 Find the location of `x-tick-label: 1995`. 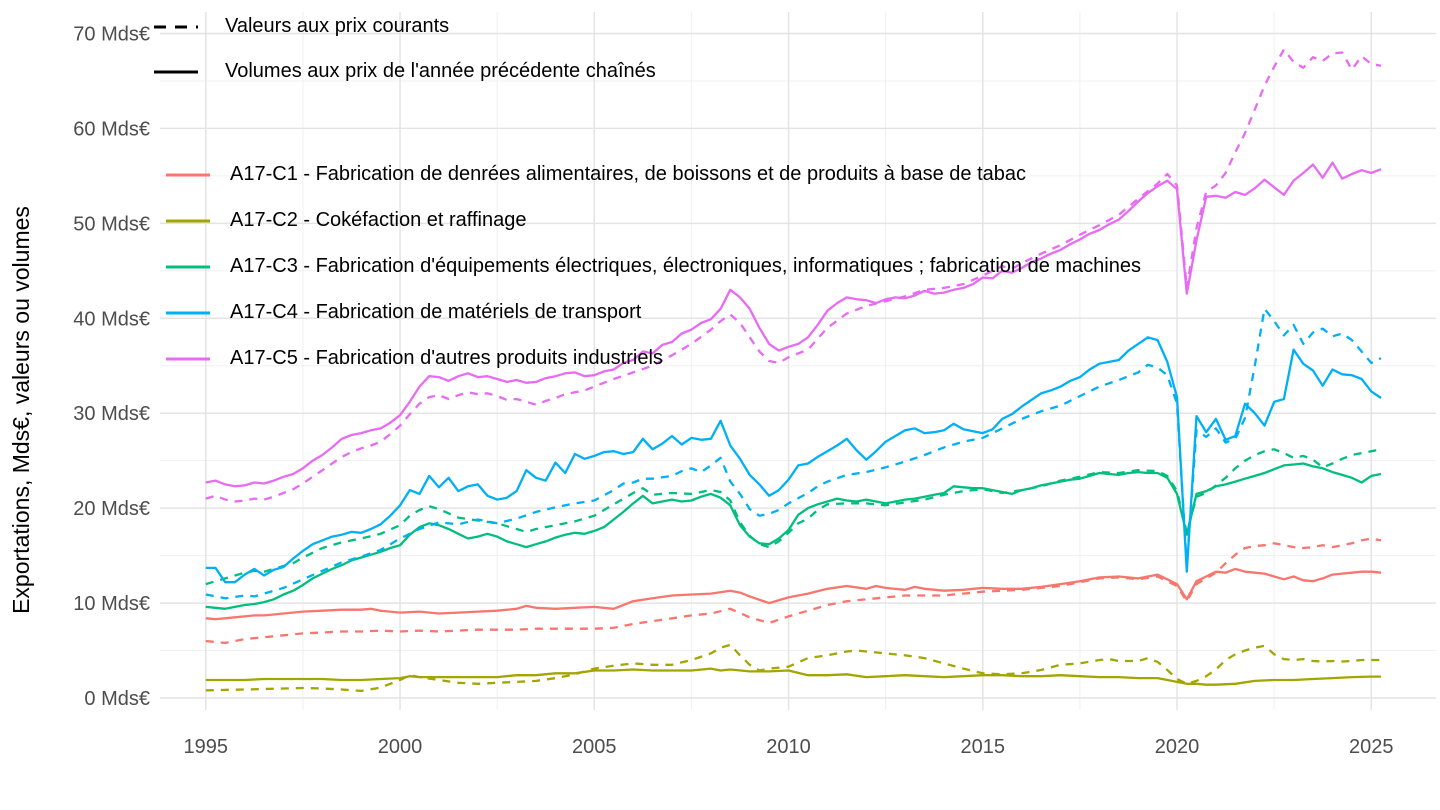

x-tick-label: 1995 is located at coordinates (206, 747).